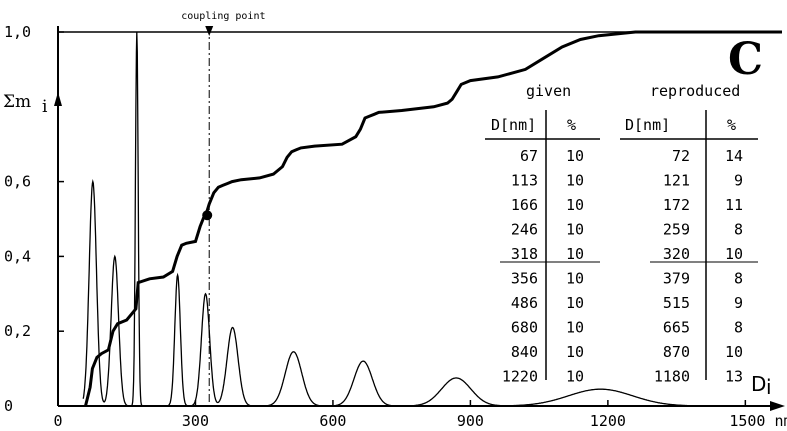  I want to click on table-given-header-pct: %, so click(571, 125).